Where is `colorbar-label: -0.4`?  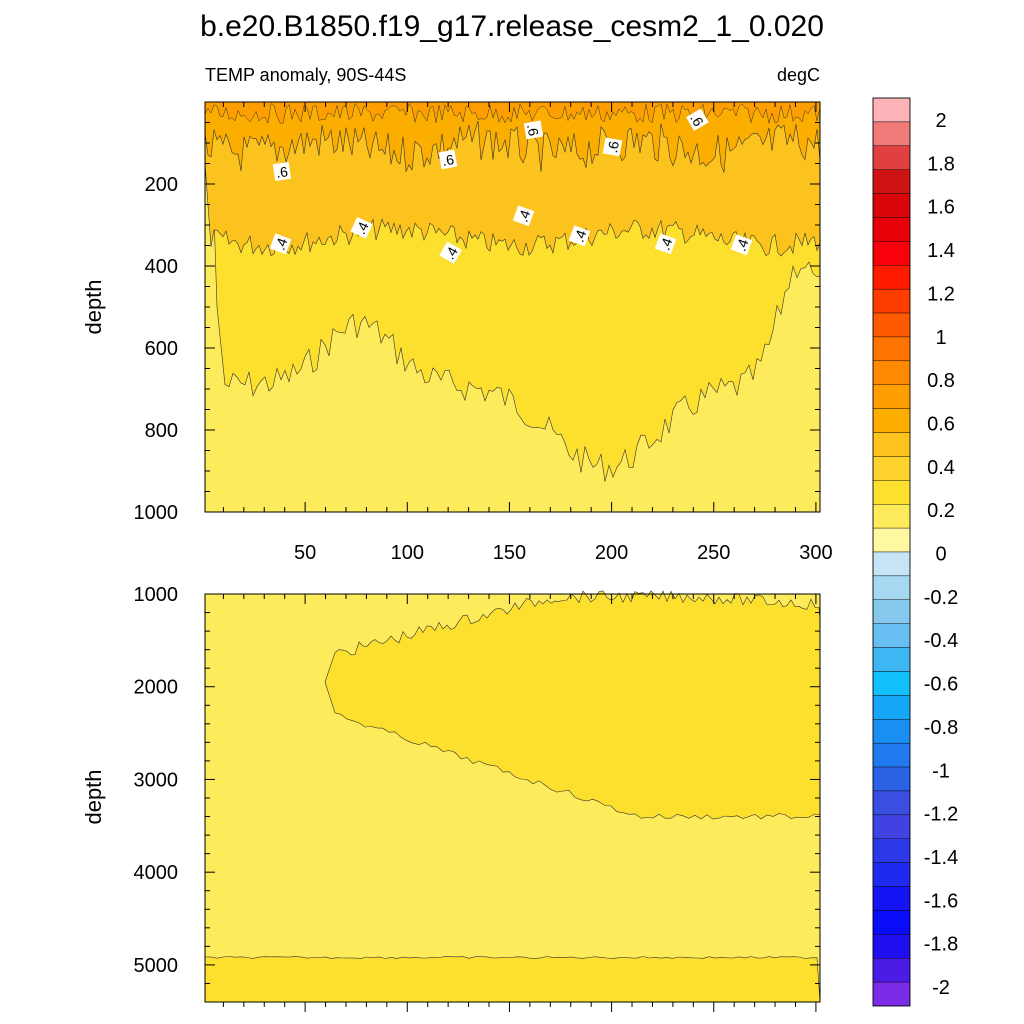 colorbar-label: -0.4 is located at coordinates (941, 641).